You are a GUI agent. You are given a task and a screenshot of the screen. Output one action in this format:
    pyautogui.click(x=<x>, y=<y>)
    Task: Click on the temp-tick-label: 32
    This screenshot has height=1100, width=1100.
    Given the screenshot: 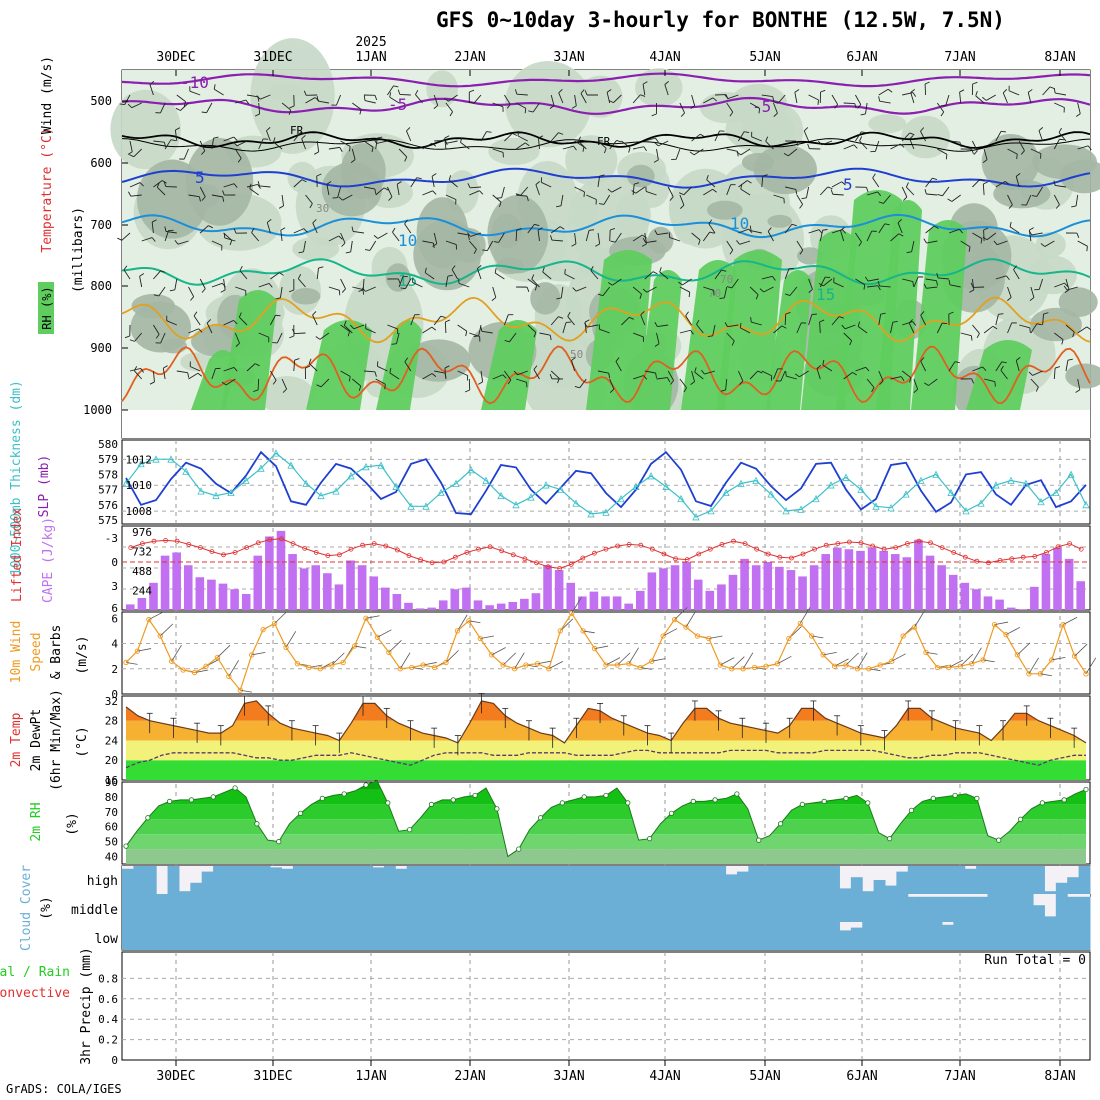 What is the action you would take?
    pyautogui.click(x=111, y=701)
    